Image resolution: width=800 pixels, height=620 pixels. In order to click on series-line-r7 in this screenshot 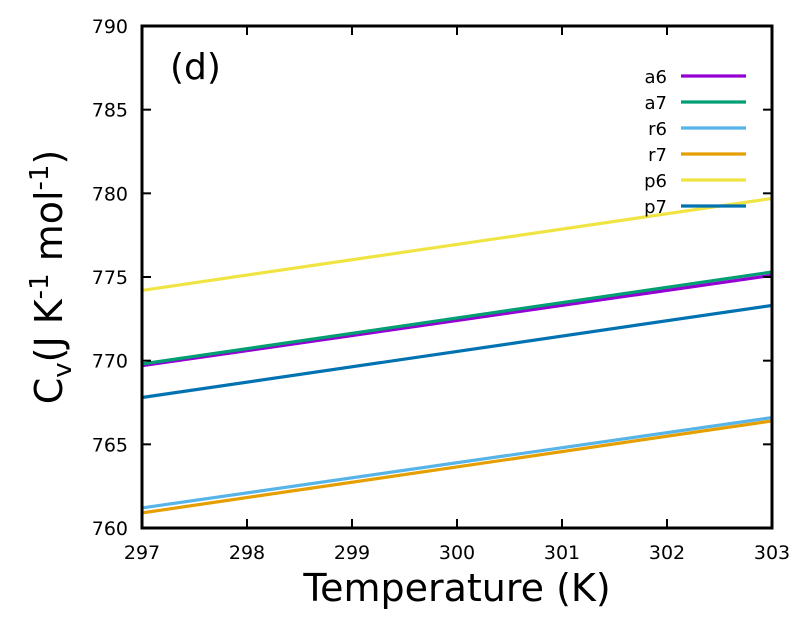, I will do `click(457, 467)`.